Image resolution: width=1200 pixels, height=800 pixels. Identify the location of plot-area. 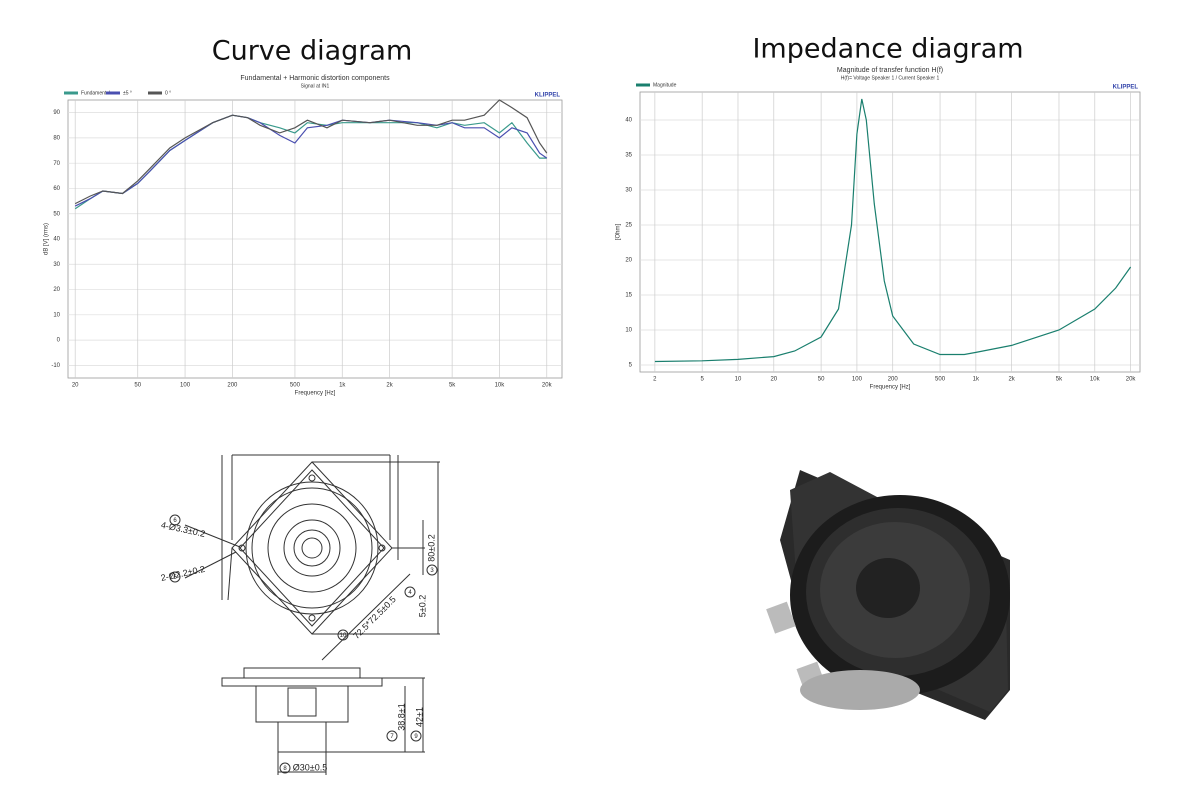
(890, 232).